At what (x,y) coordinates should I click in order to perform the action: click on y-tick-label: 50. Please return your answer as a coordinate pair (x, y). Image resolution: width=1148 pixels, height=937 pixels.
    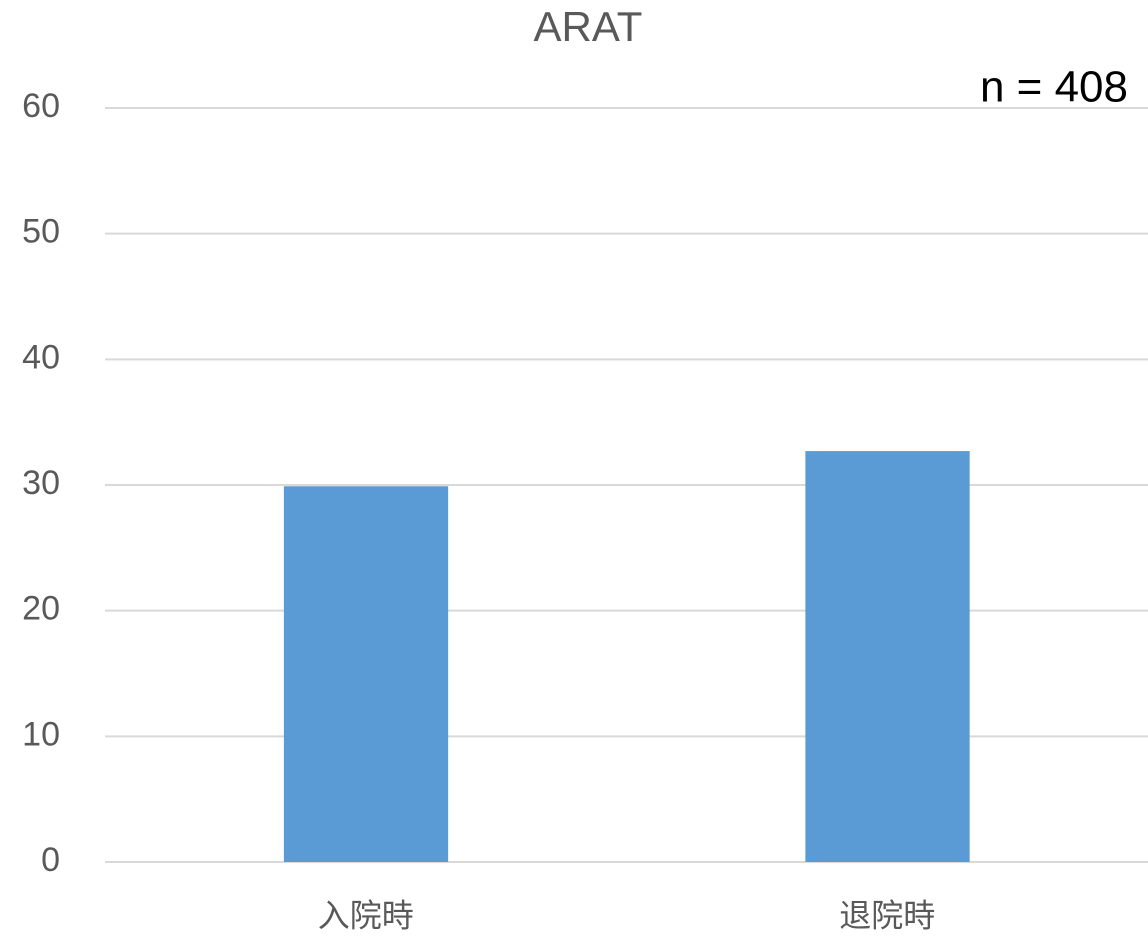
    Looking at the image, I should click on (41, 232).